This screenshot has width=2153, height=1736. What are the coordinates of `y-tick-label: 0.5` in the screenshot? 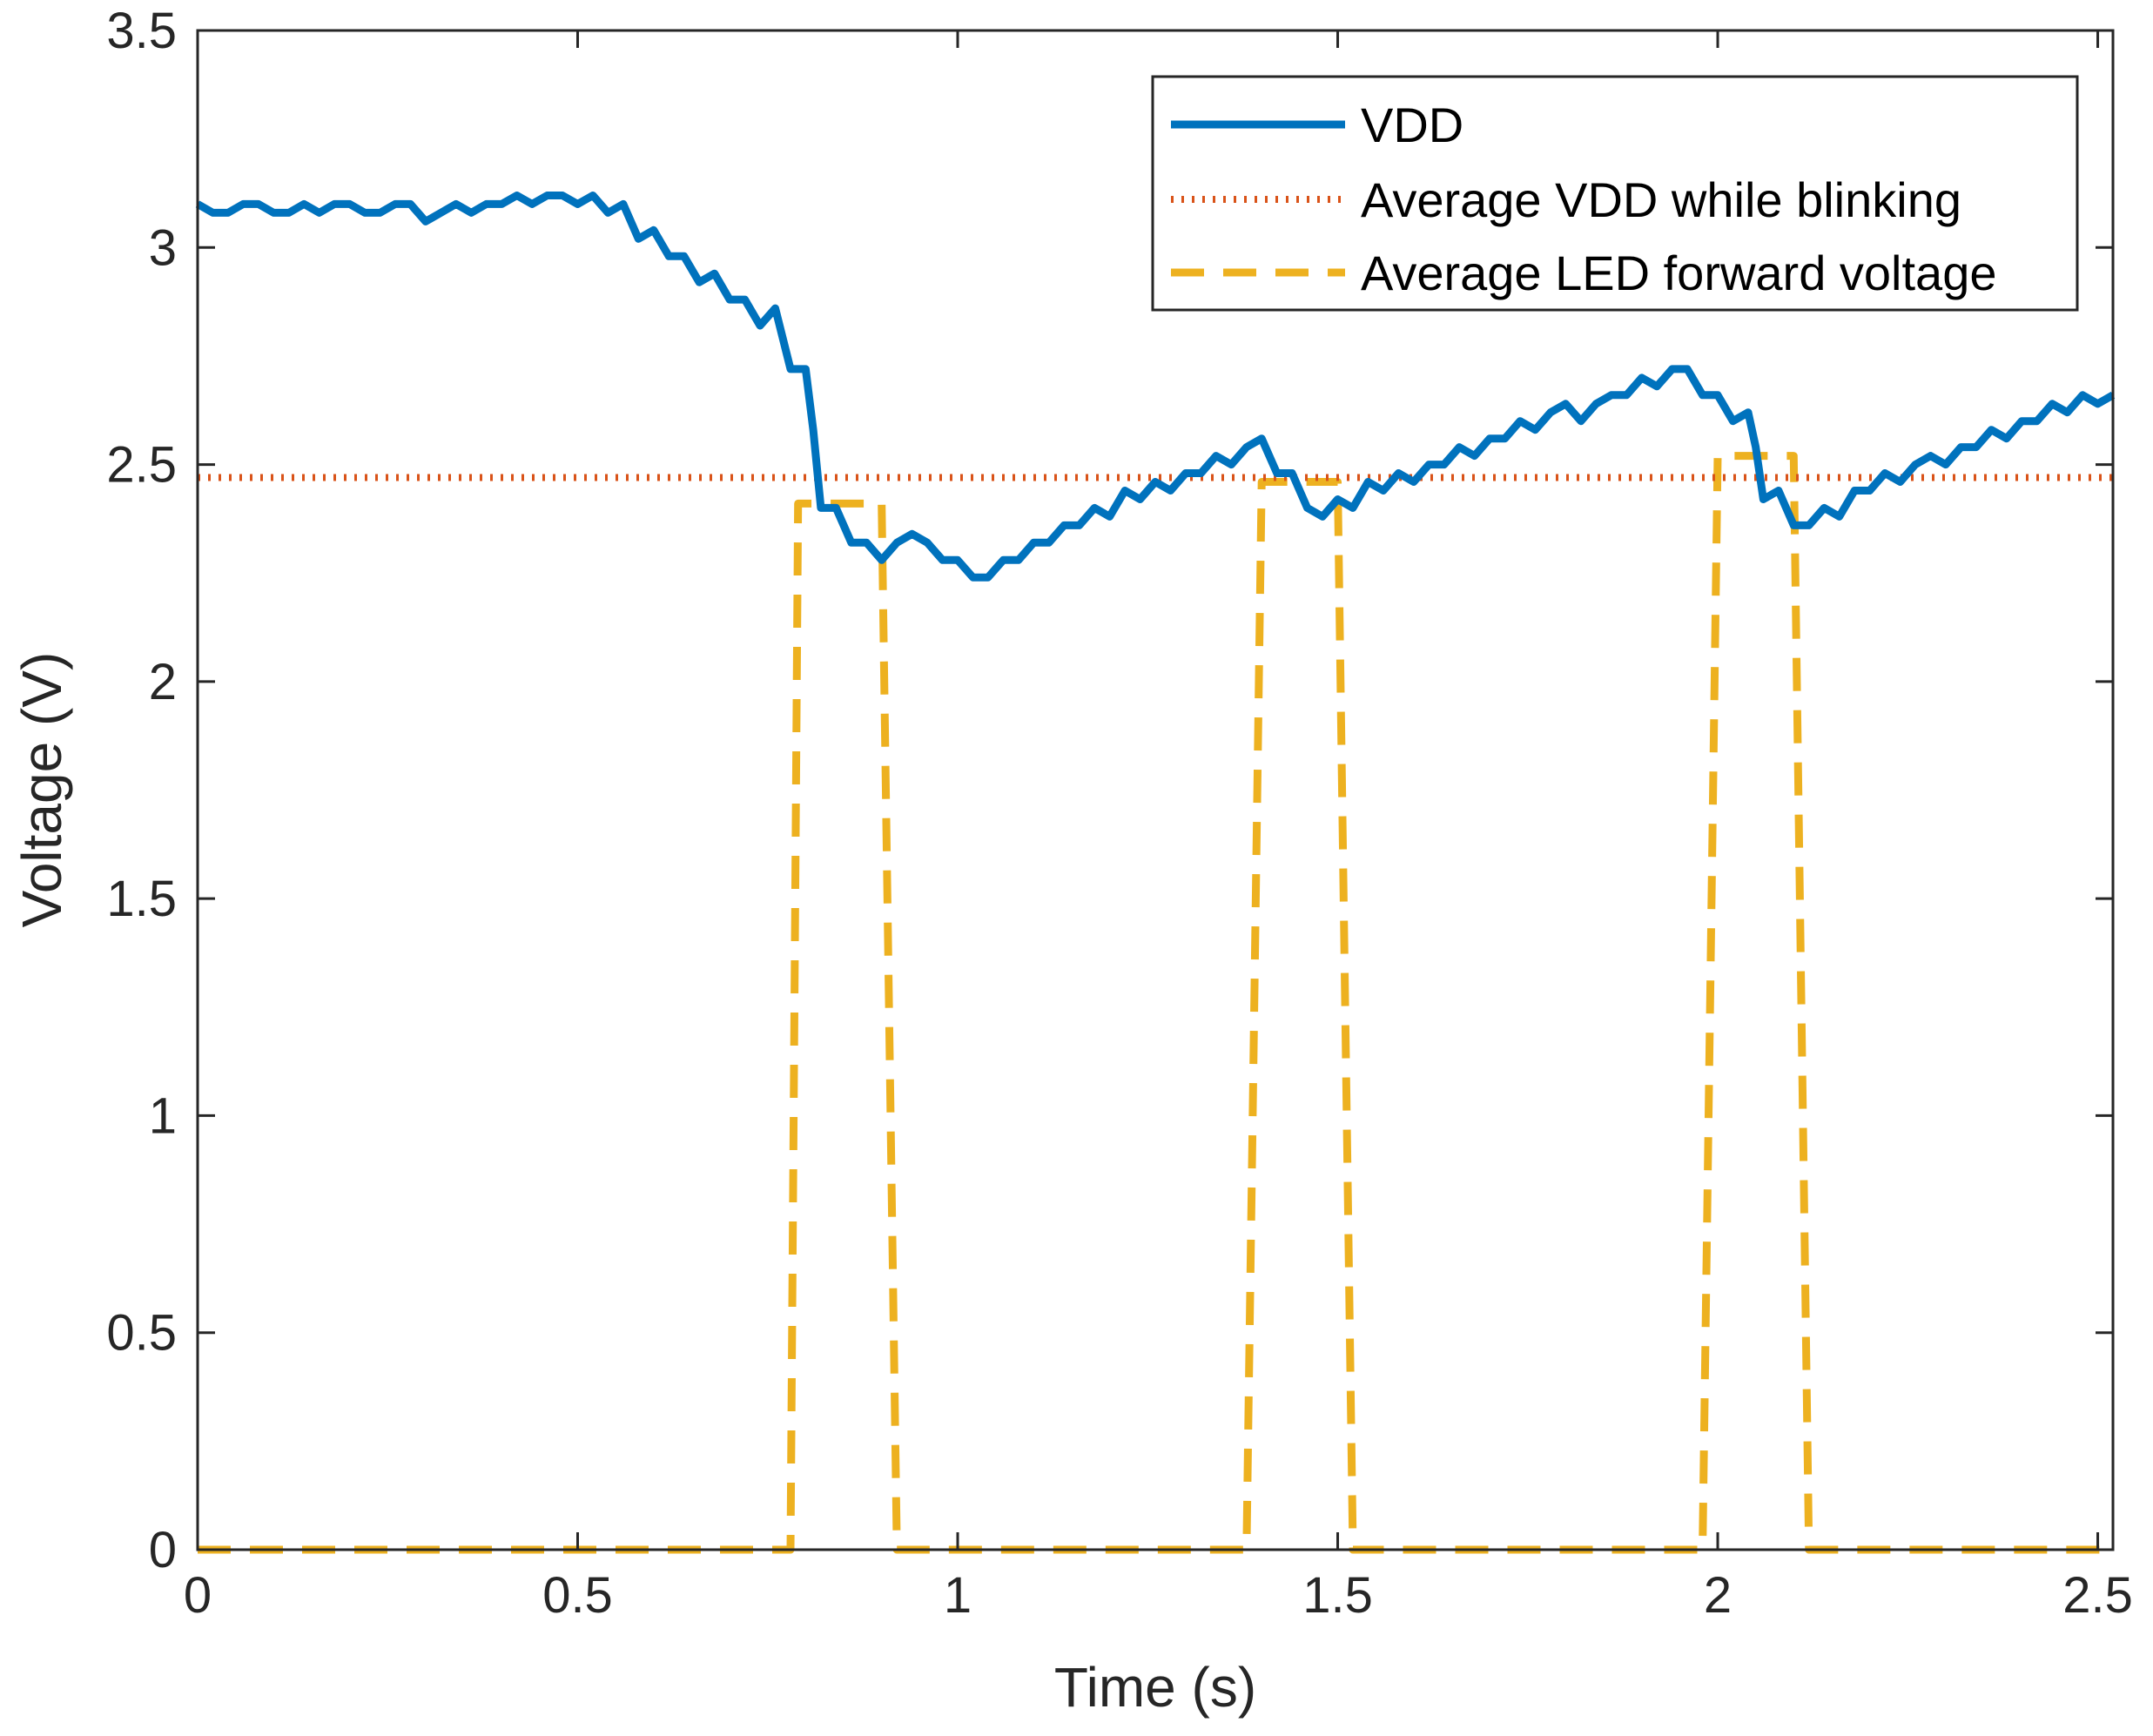 It's located at (141, 1333).